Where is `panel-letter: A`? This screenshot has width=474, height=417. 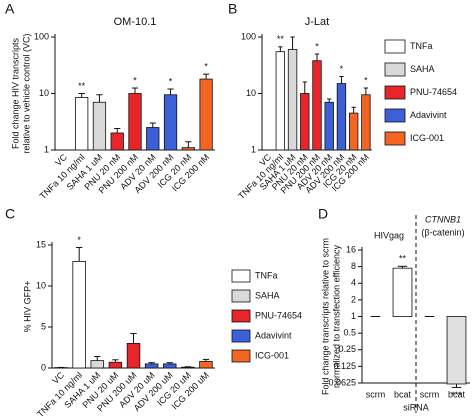
panel-letter: A is located at coordinates (10, 9).